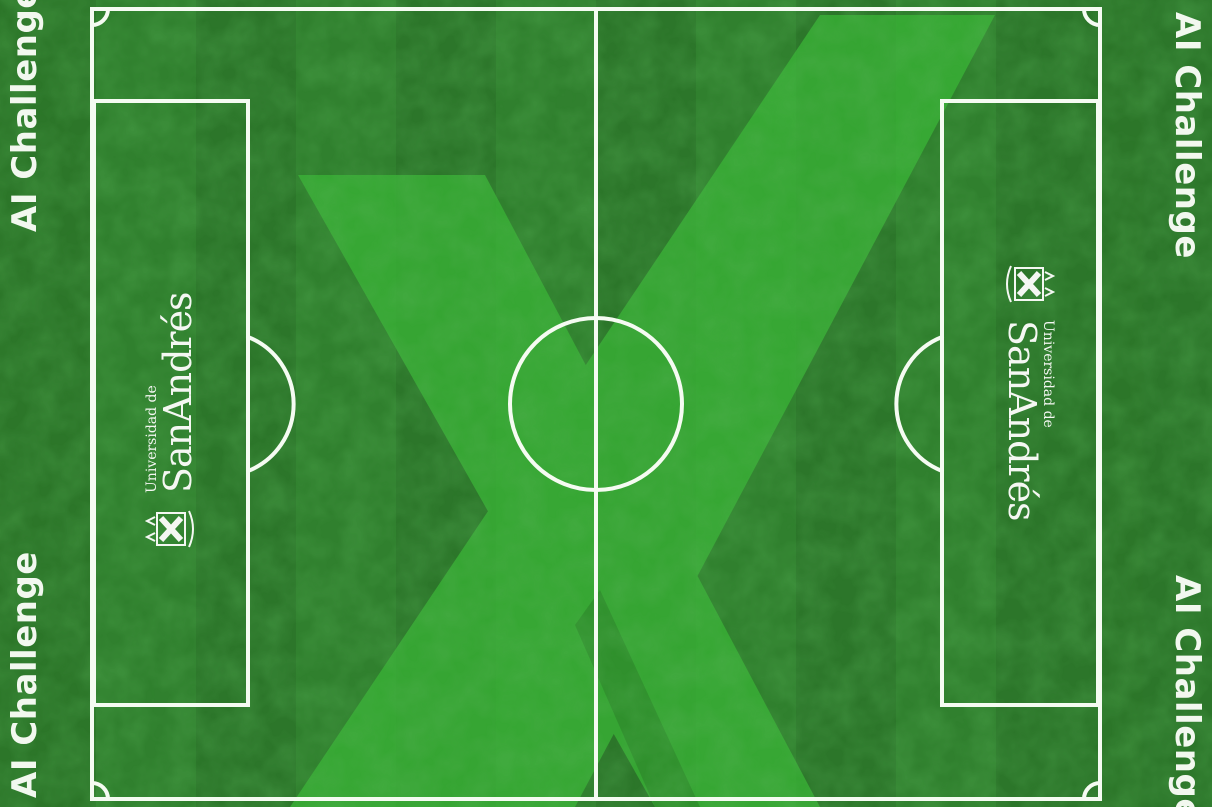  I want to click on side-label-left-bottom: AI Challenge, so click(25, 674).